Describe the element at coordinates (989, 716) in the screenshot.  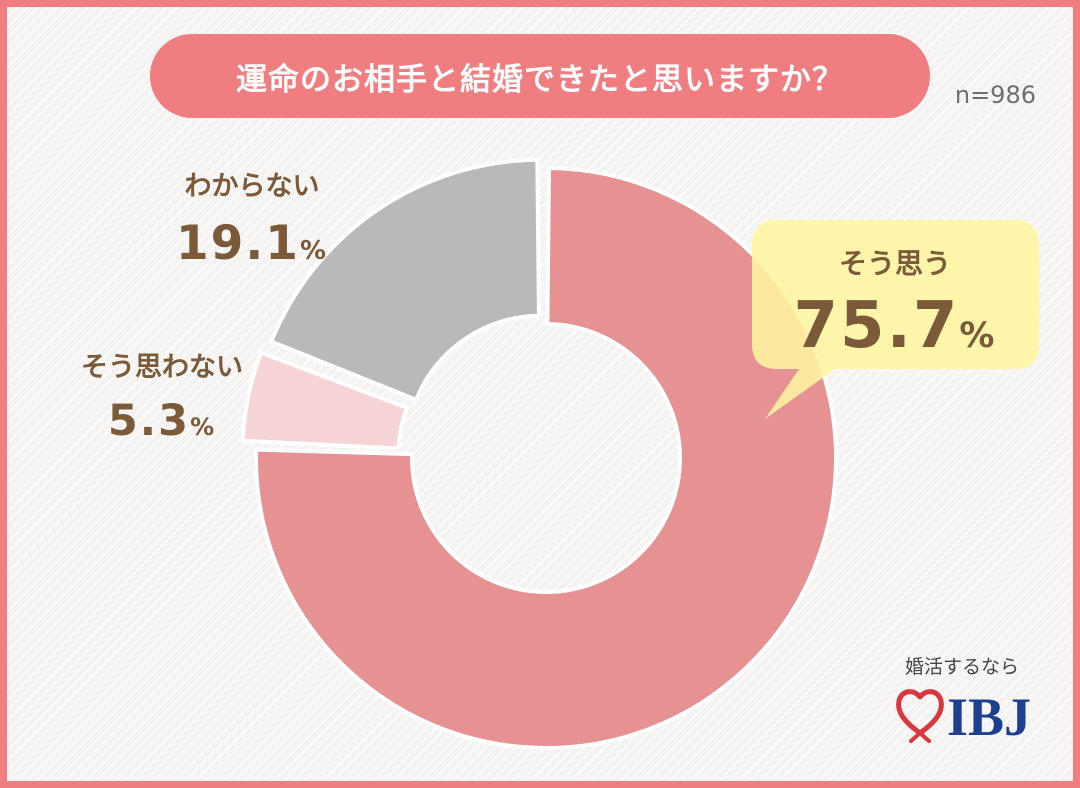
I see `logo-text: IBJ` at that location.